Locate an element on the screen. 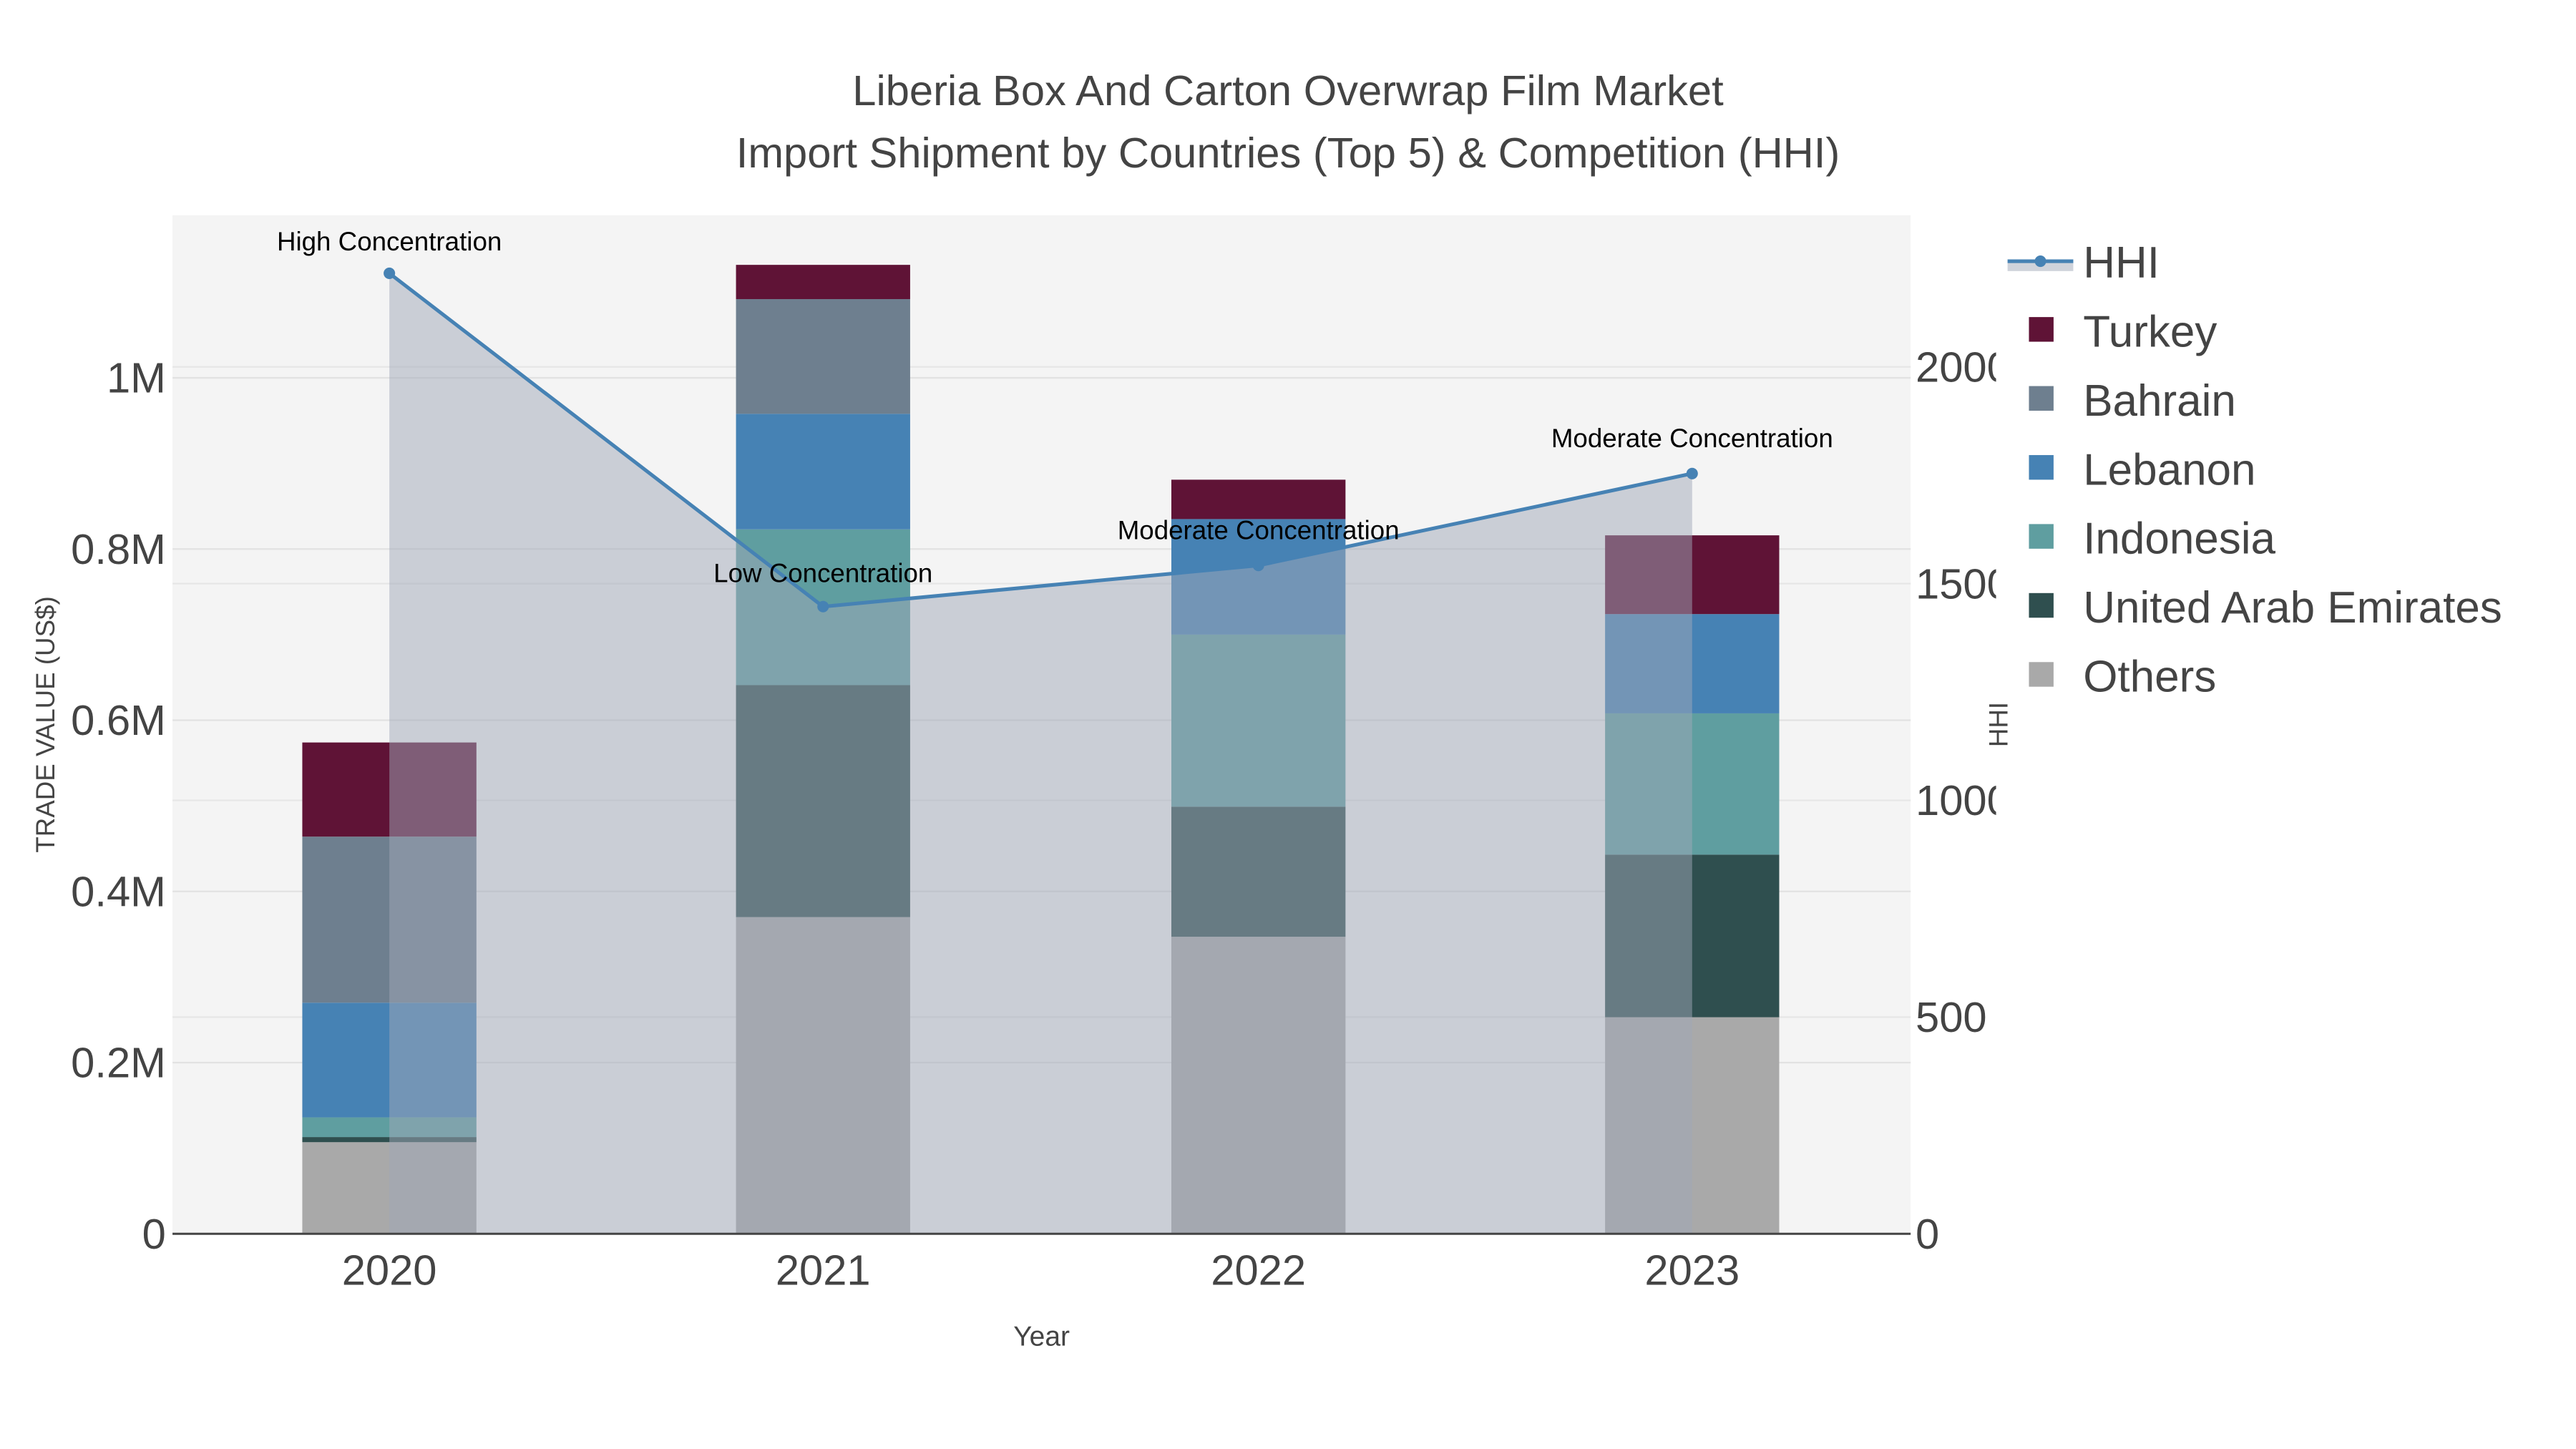 Image resolution: width=2576 pixels, height=1449 pixels. x-tick-label: 2023 is located at coordinates (1692, 1270).